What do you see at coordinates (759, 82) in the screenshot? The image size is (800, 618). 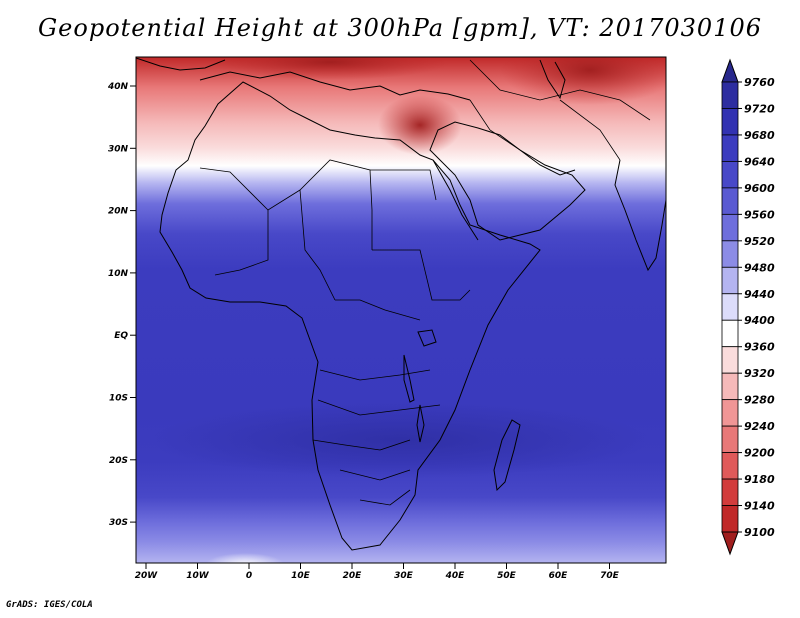 I see `colorbar-label: 9760` at bounding box center [759, 82].